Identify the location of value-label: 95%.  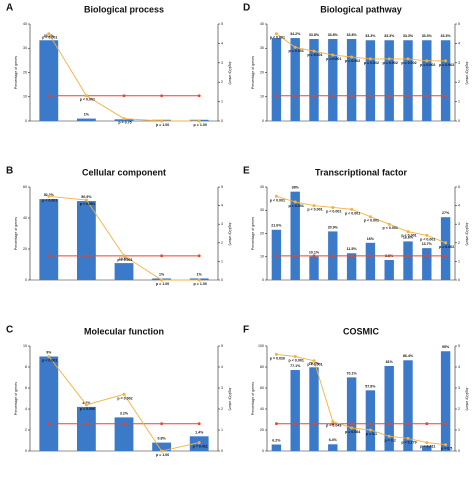
(446, 347).